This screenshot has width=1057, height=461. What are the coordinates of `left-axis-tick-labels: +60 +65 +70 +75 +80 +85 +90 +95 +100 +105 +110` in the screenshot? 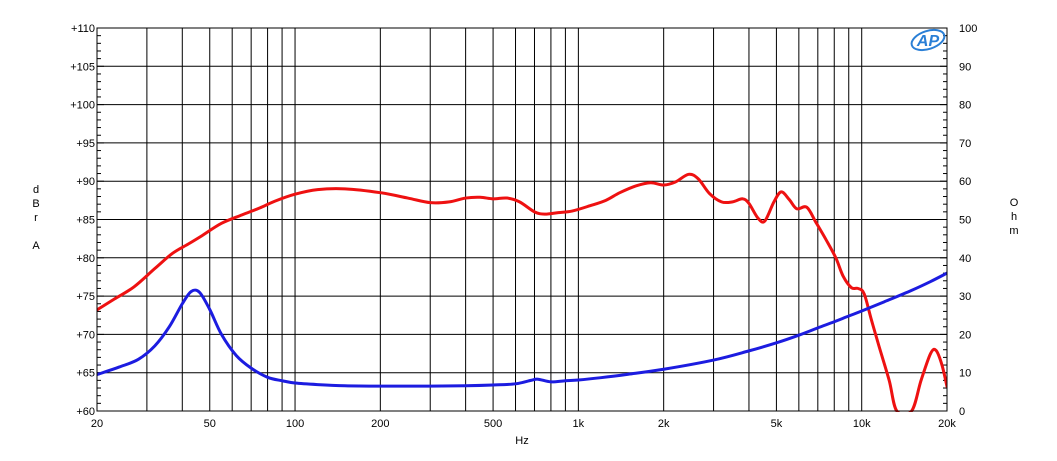 It's located at (82, 220).